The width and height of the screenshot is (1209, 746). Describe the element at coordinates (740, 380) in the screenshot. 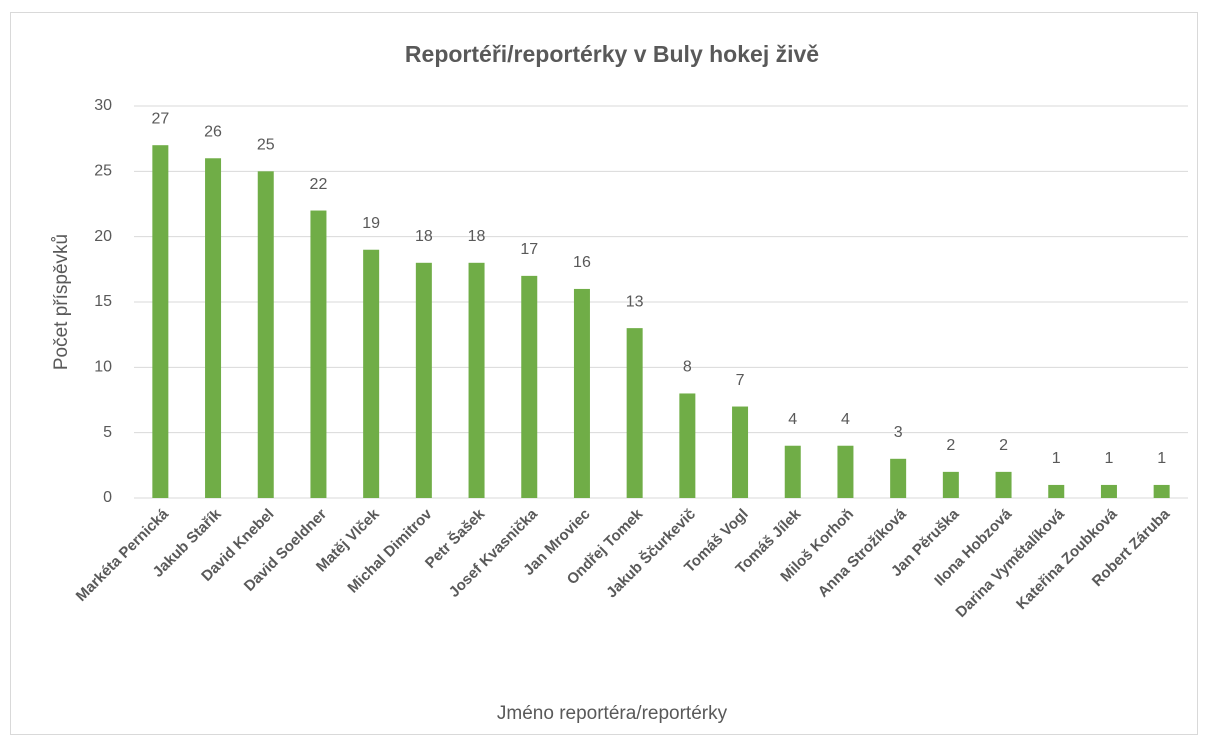

I see `data-label: 7` at that location.